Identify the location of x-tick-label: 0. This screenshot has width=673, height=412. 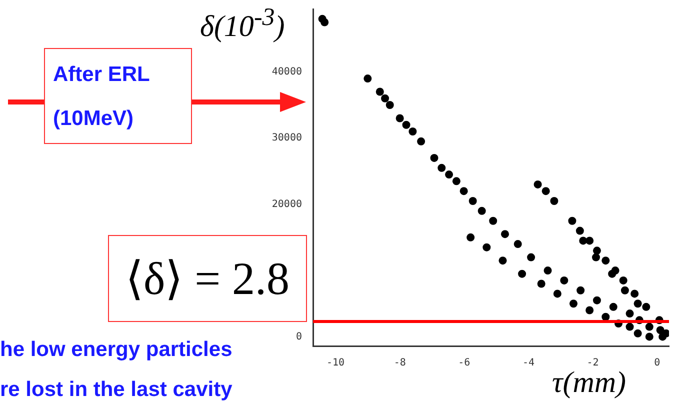
(657, 363).